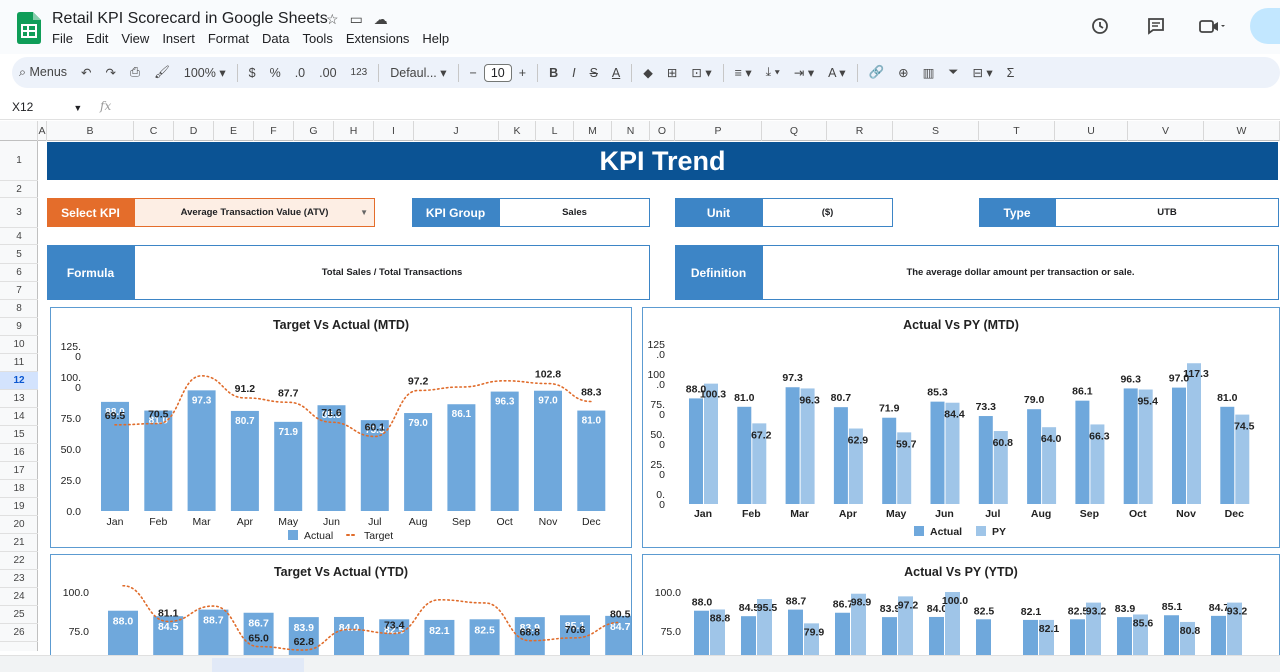 The width and height of the screenshot is (1280, 672). I want to click on row-header-14: 14, so click(19, 417).